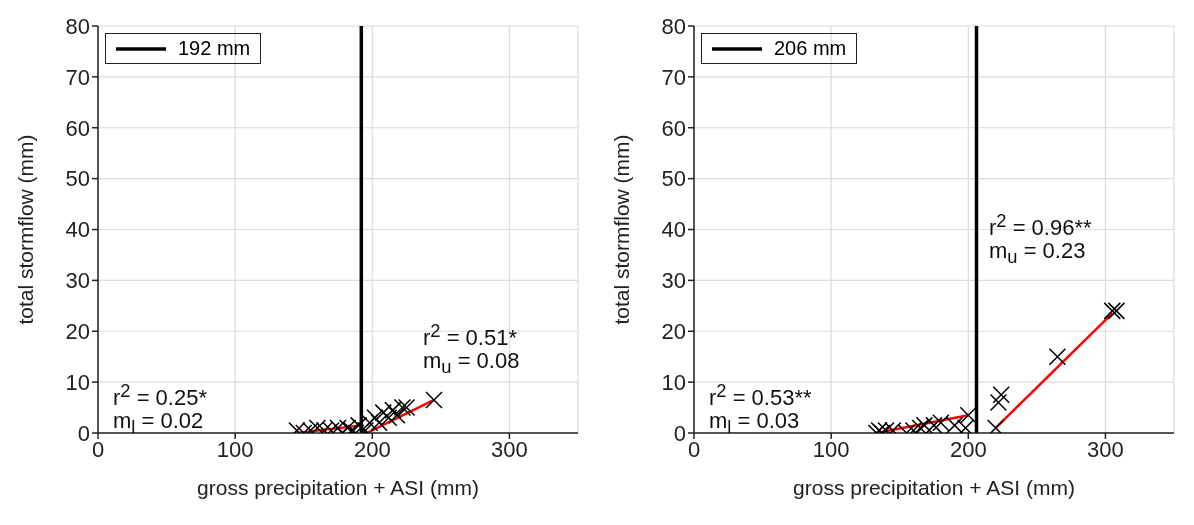  I want to click on annotation: m$_{l}$ = 0.02, so click(158, 423).